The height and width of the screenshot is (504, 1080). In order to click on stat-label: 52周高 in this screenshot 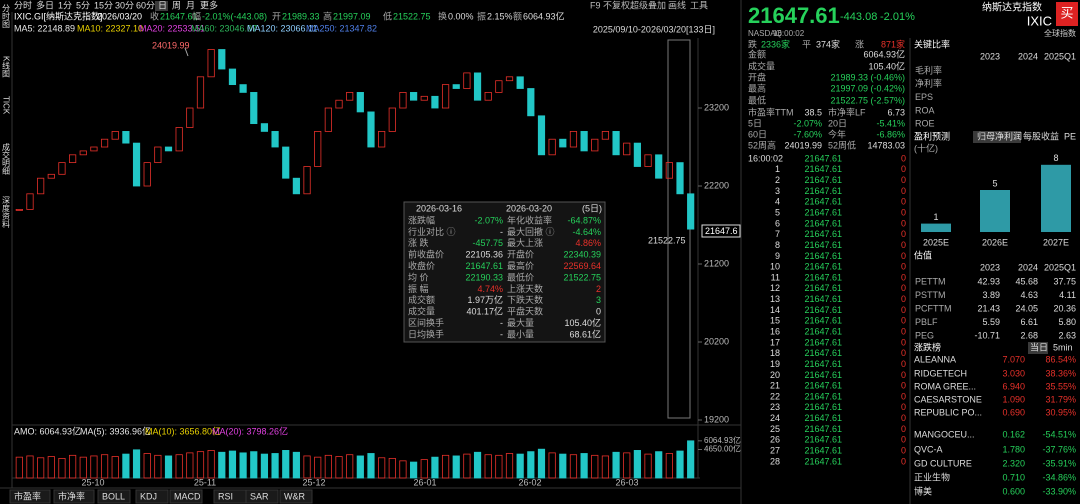, I will do `click(762, 144)`.